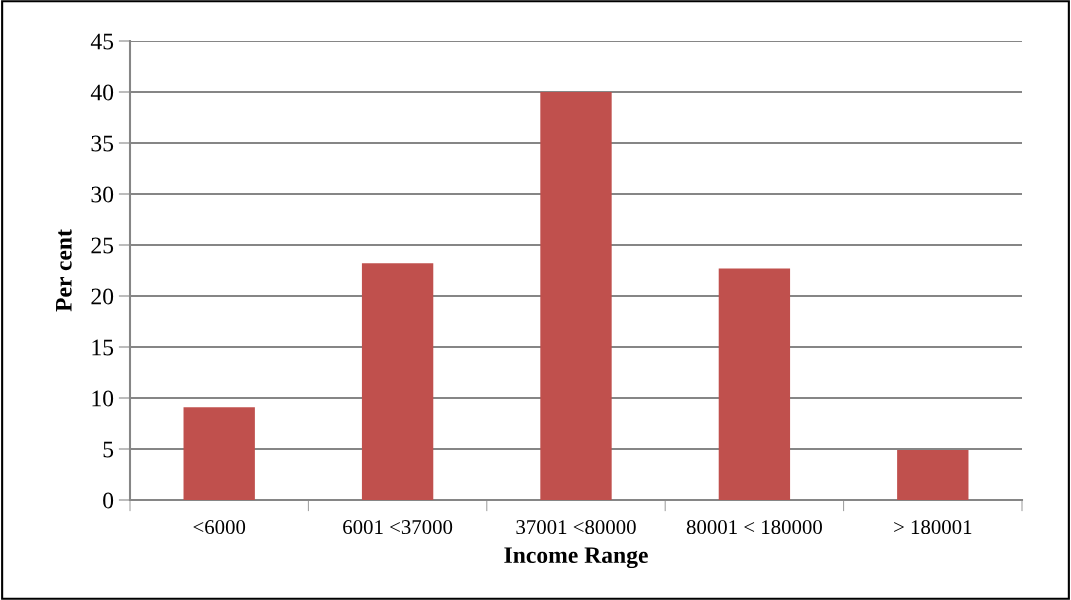 This screenshot has height=600, width=1071. Describe the element at coordinates (754, 527) in the screenshot. I see `x-tick-label: 80001 < 180000` at that location.